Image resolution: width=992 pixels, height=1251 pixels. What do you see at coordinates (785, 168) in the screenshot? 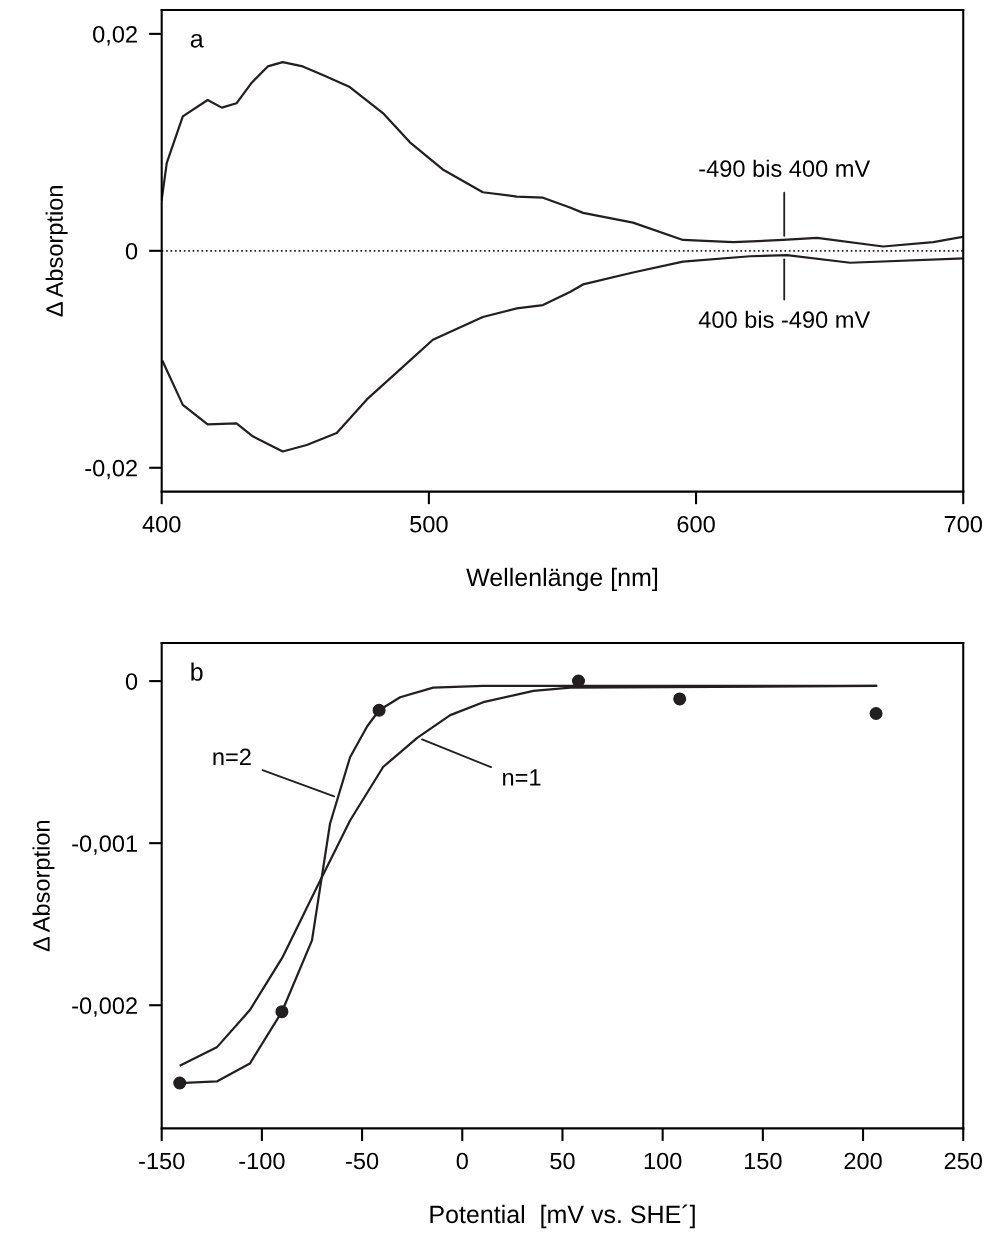
I see `annotation: -490 bis 400 mV` at bounding box center [785, 168].